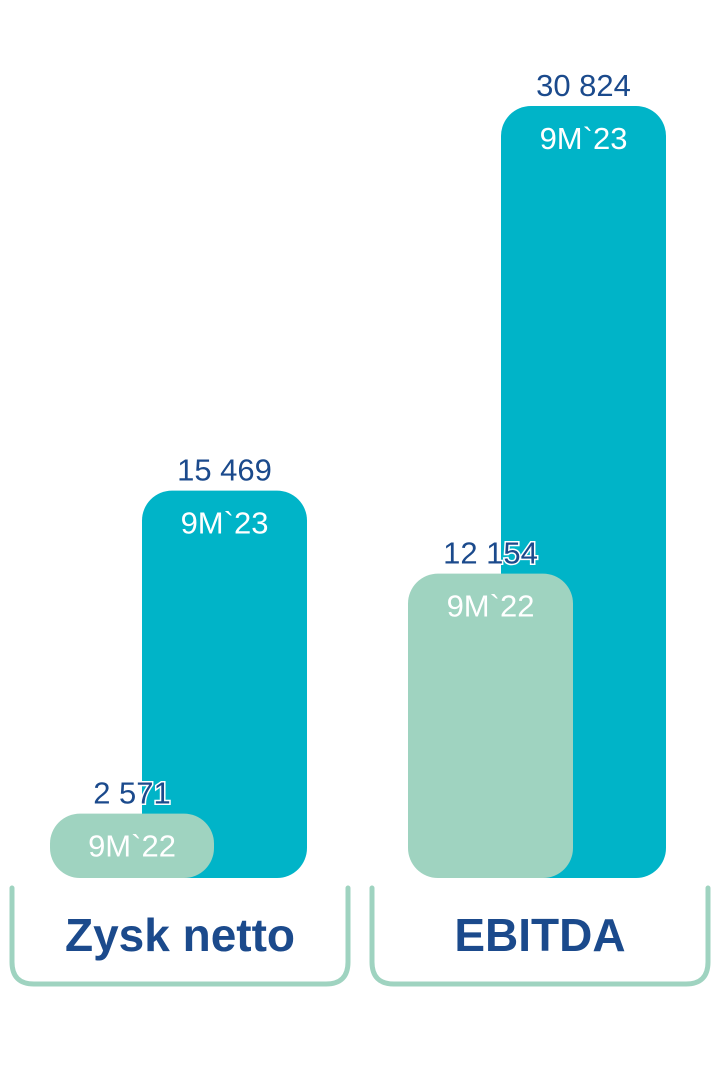 The width and height of the screenshot is (720, 1080). I want to click on period-label-zysk-netto-9m-23: 9M`23, so click(225, 523).